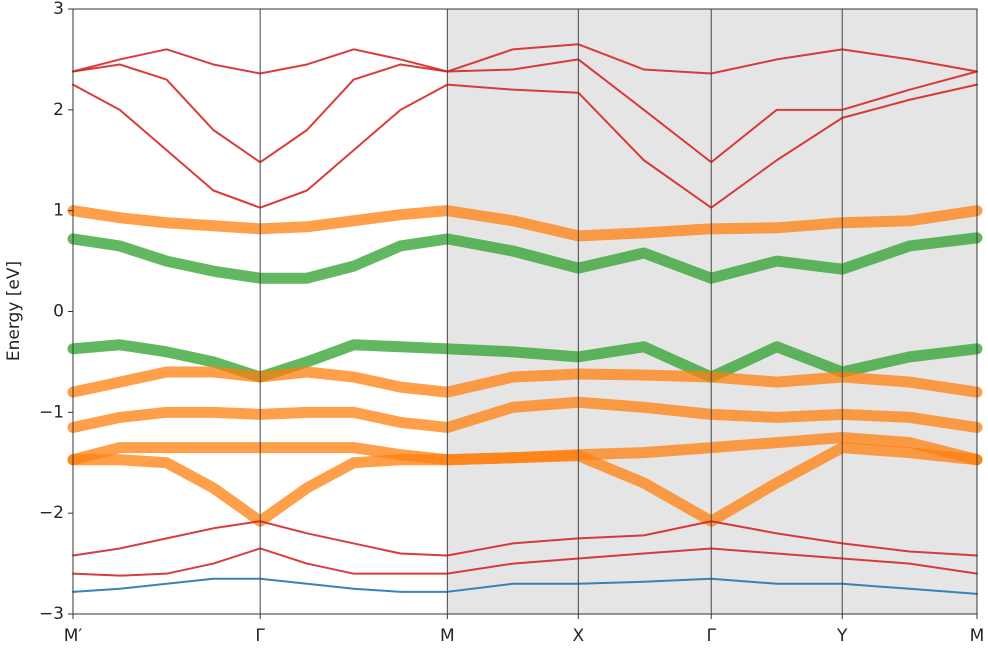 This screenshot has width=988, height=658. I want to click on y-tick-label: −1, so click(51, 412).